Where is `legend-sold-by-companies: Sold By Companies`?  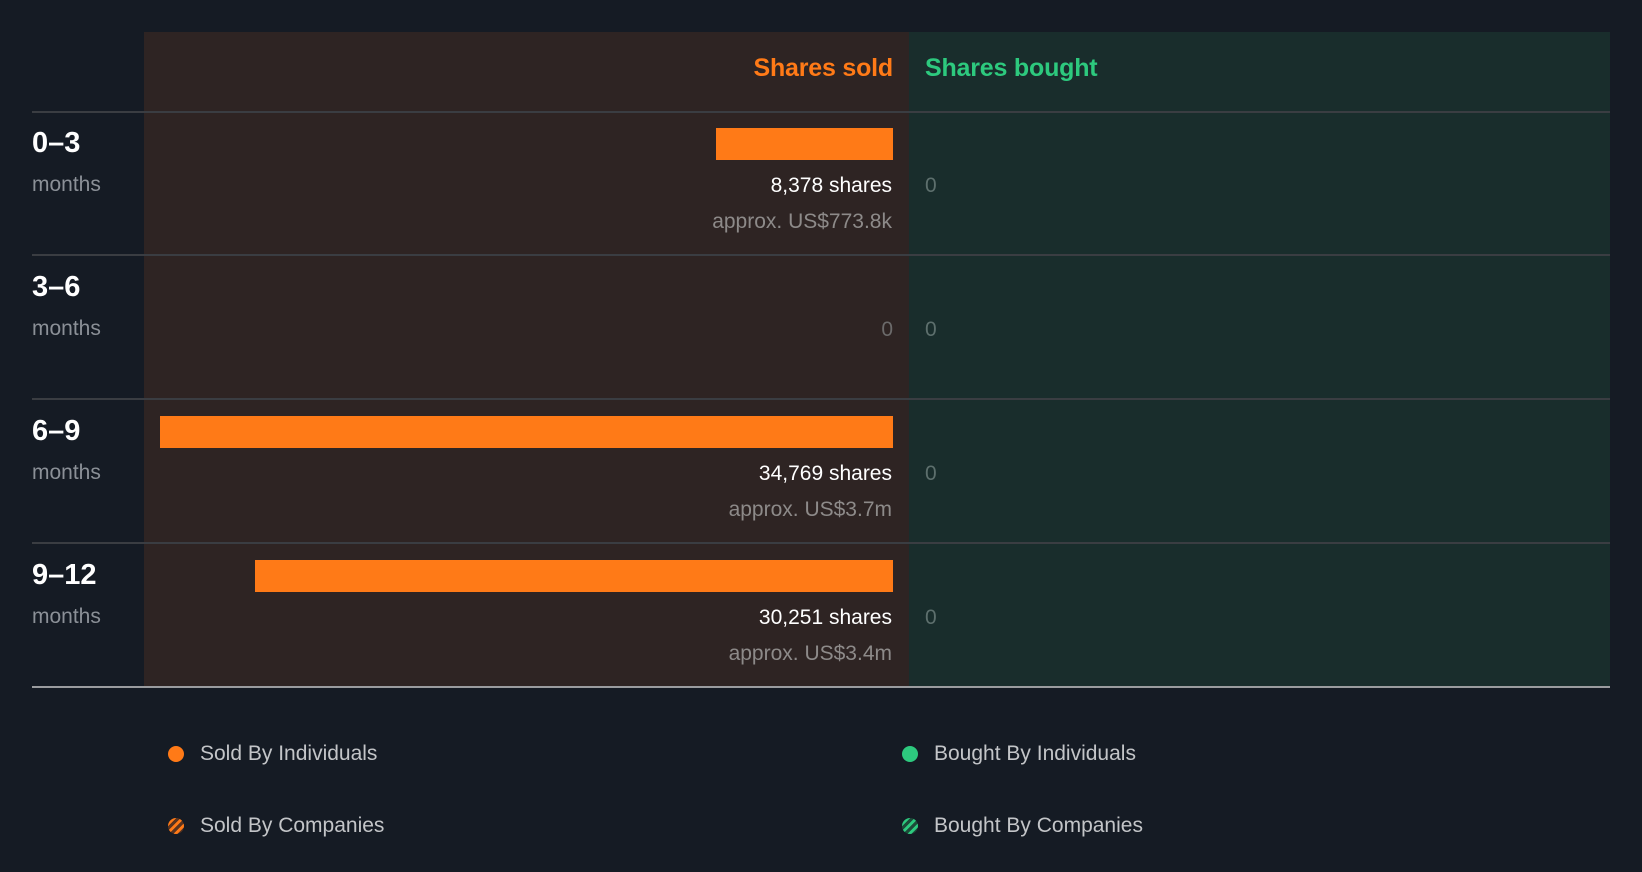
legend-sold-by-companies: Sold By Companies is located at coordinates (276, 826).